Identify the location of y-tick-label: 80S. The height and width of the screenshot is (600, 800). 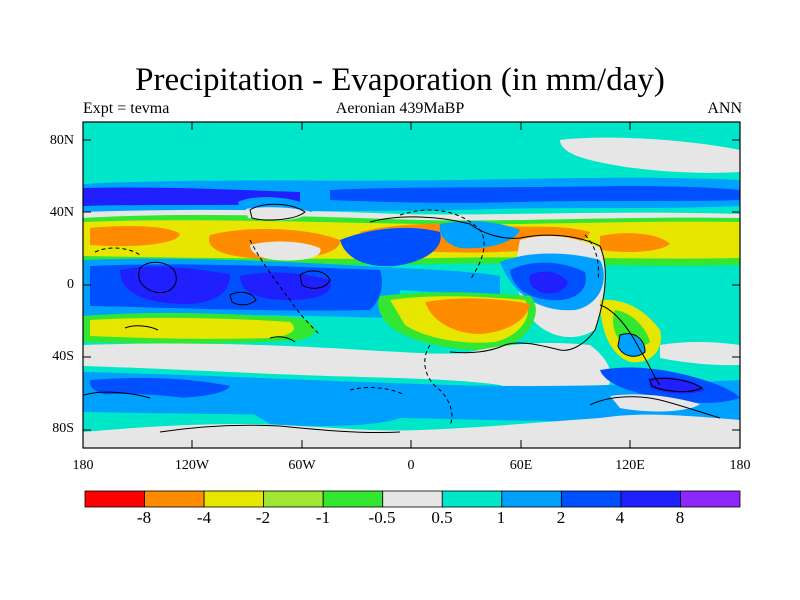
(63, 428).